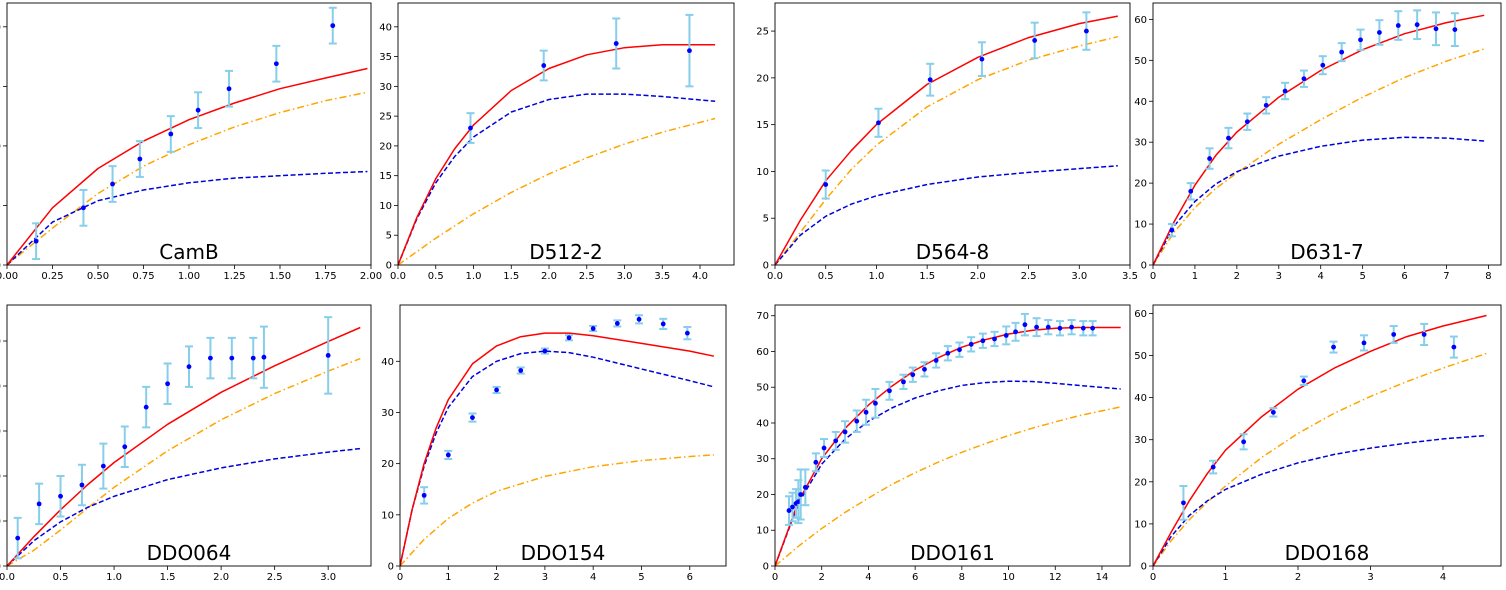 This screenshot has height=590, width=1506. What do you see at coordinates (52, 276) in the screenshot?
I see `x-tick-label: 0.25` at bounding box center [52, 276].